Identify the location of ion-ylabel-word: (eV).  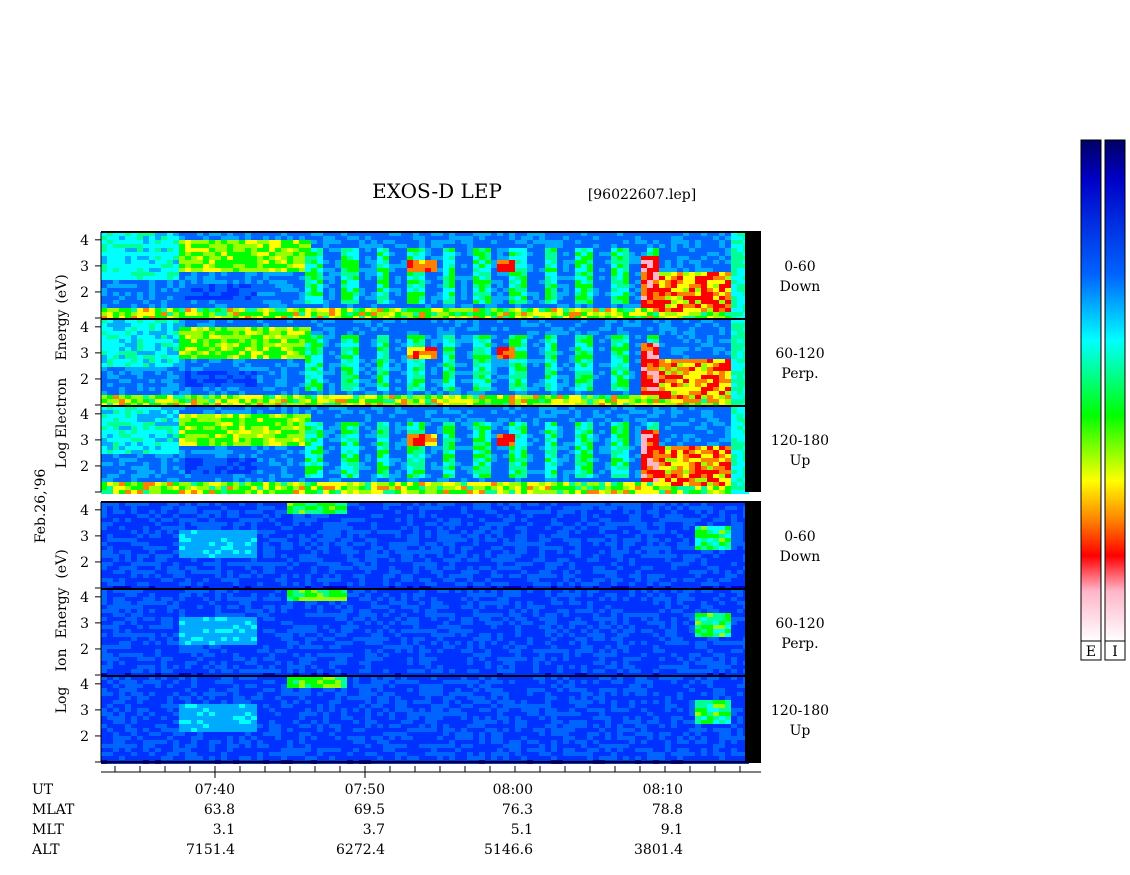
(62, 563).